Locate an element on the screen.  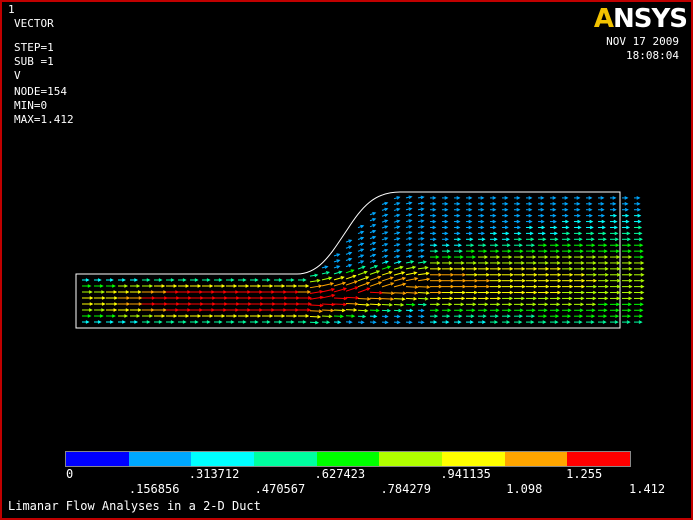
sub-label: SUB =1 is located at coordinates (34, 61).